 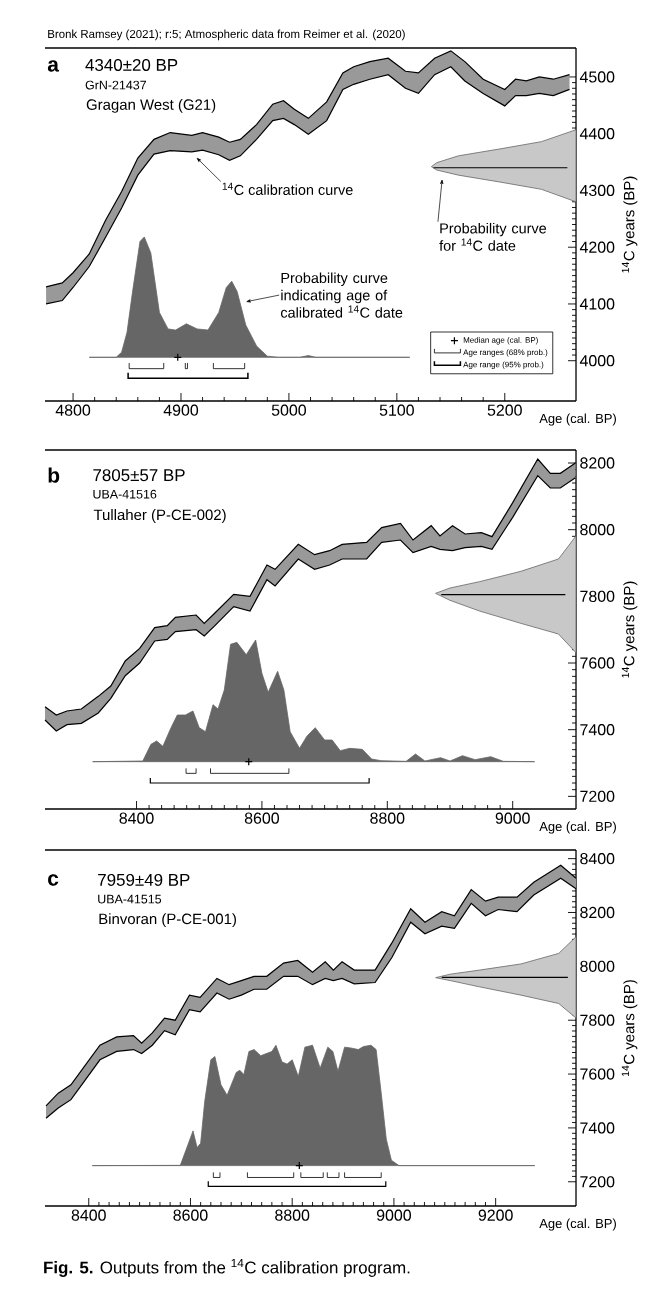 I want to click on y-tick-label: 4300, so click(x=597, y=190).